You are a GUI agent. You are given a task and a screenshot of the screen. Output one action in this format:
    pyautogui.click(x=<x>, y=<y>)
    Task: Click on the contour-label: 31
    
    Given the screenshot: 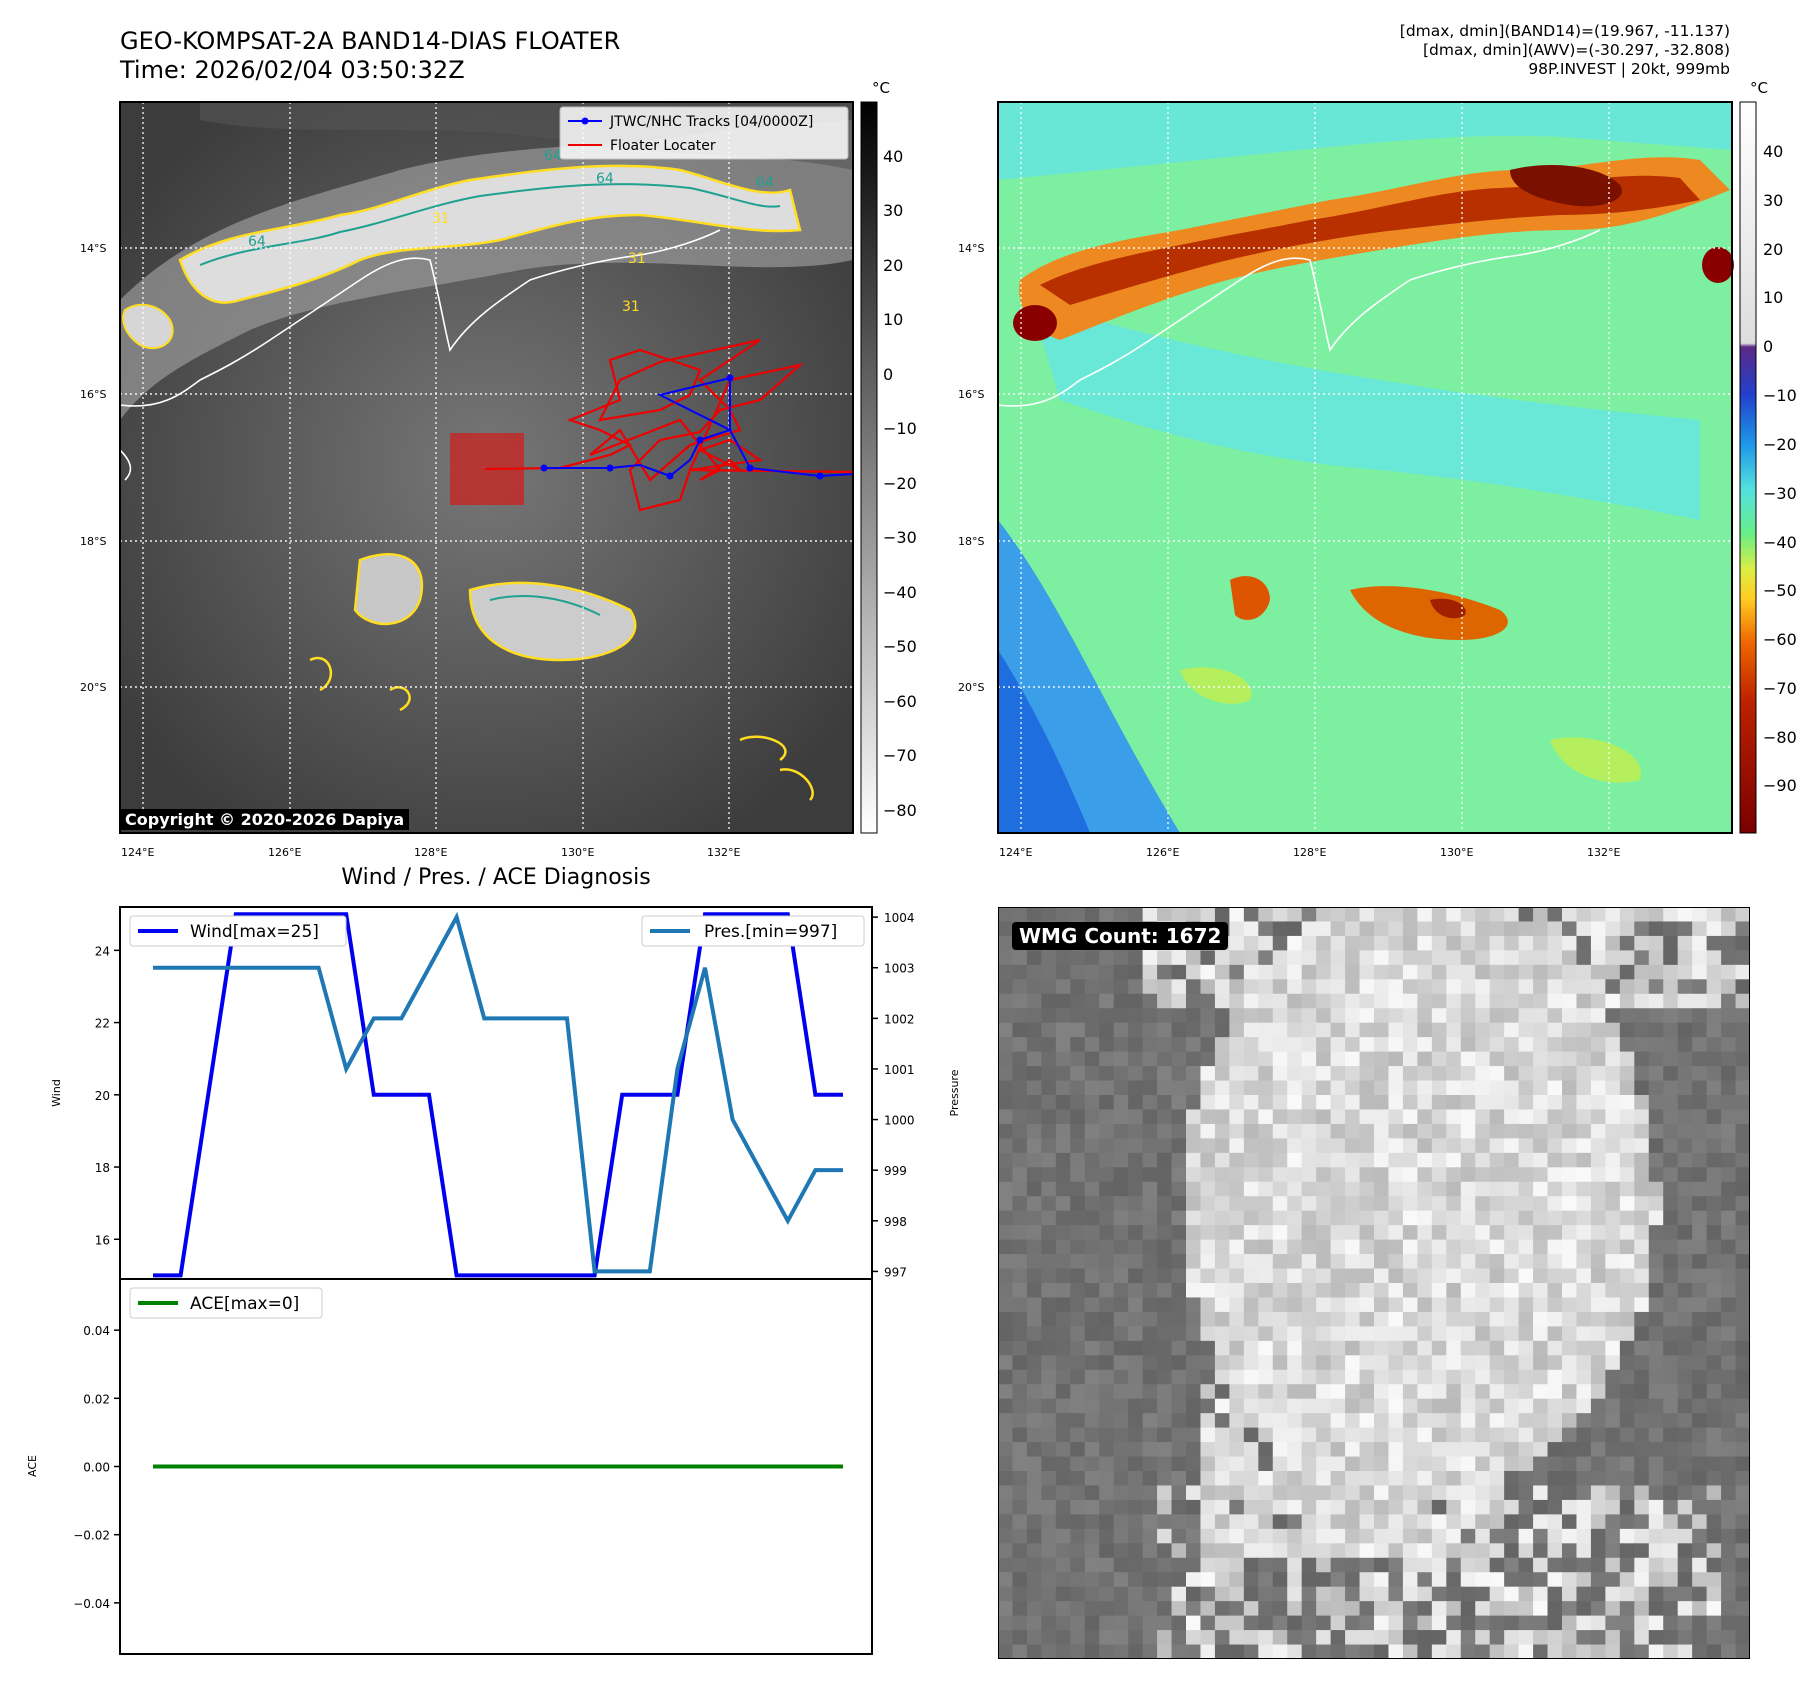 What is the action you would take?
    pyautogui.click(x=441, y=219)
    